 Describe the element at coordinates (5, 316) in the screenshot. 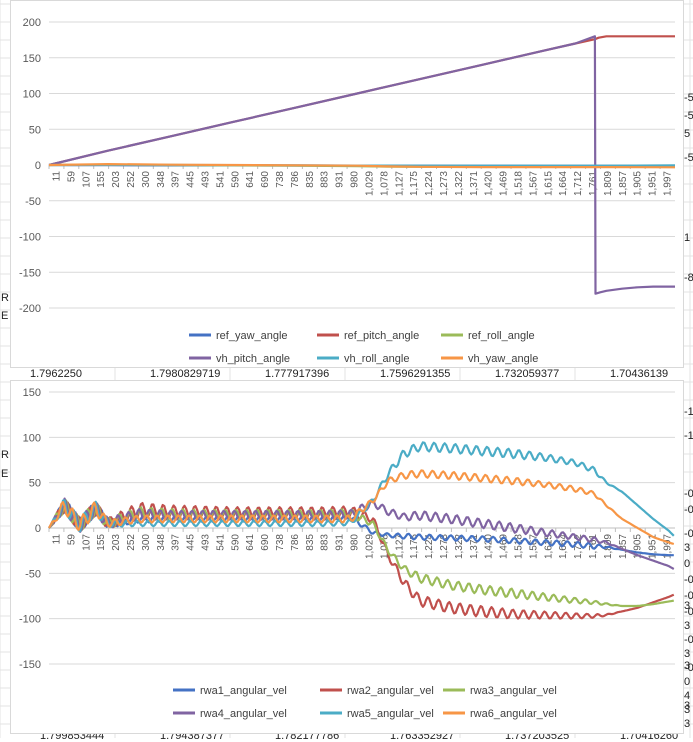

I see `sheet-cell: E` at that location.